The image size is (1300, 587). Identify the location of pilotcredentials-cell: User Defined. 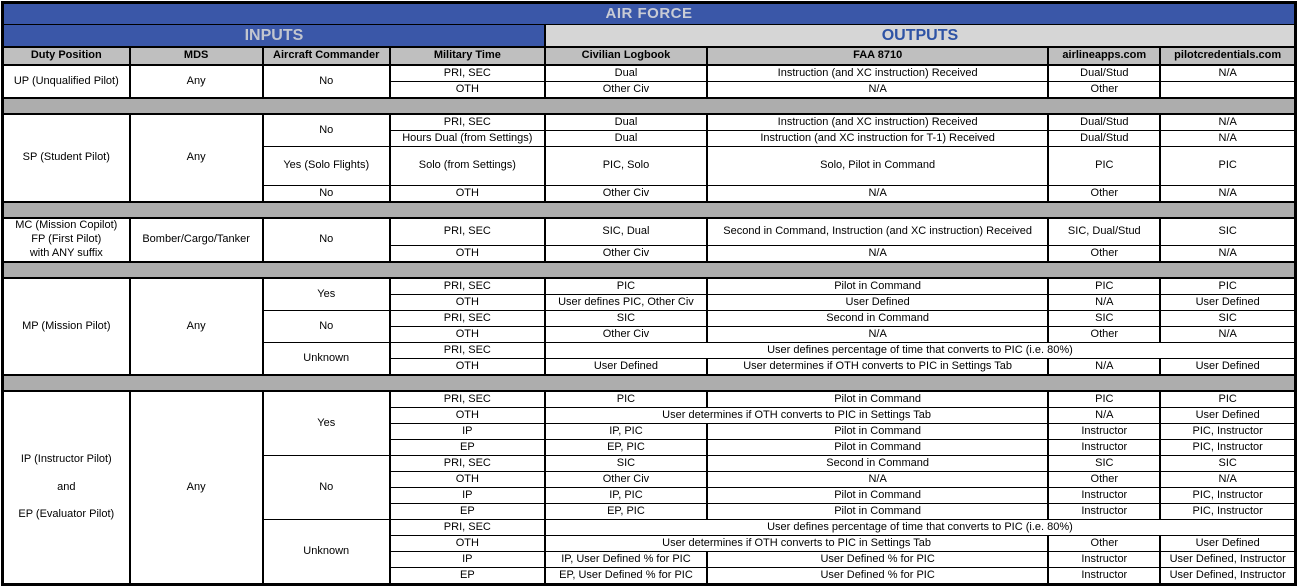
(1228, 302).